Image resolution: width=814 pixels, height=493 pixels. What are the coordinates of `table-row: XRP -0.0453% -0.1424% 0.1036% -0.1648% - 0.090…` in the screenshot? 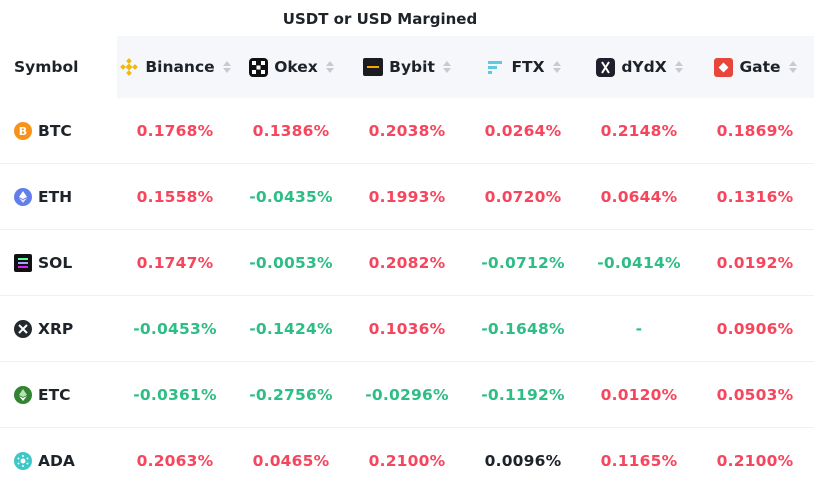 It's located at (407, 329).